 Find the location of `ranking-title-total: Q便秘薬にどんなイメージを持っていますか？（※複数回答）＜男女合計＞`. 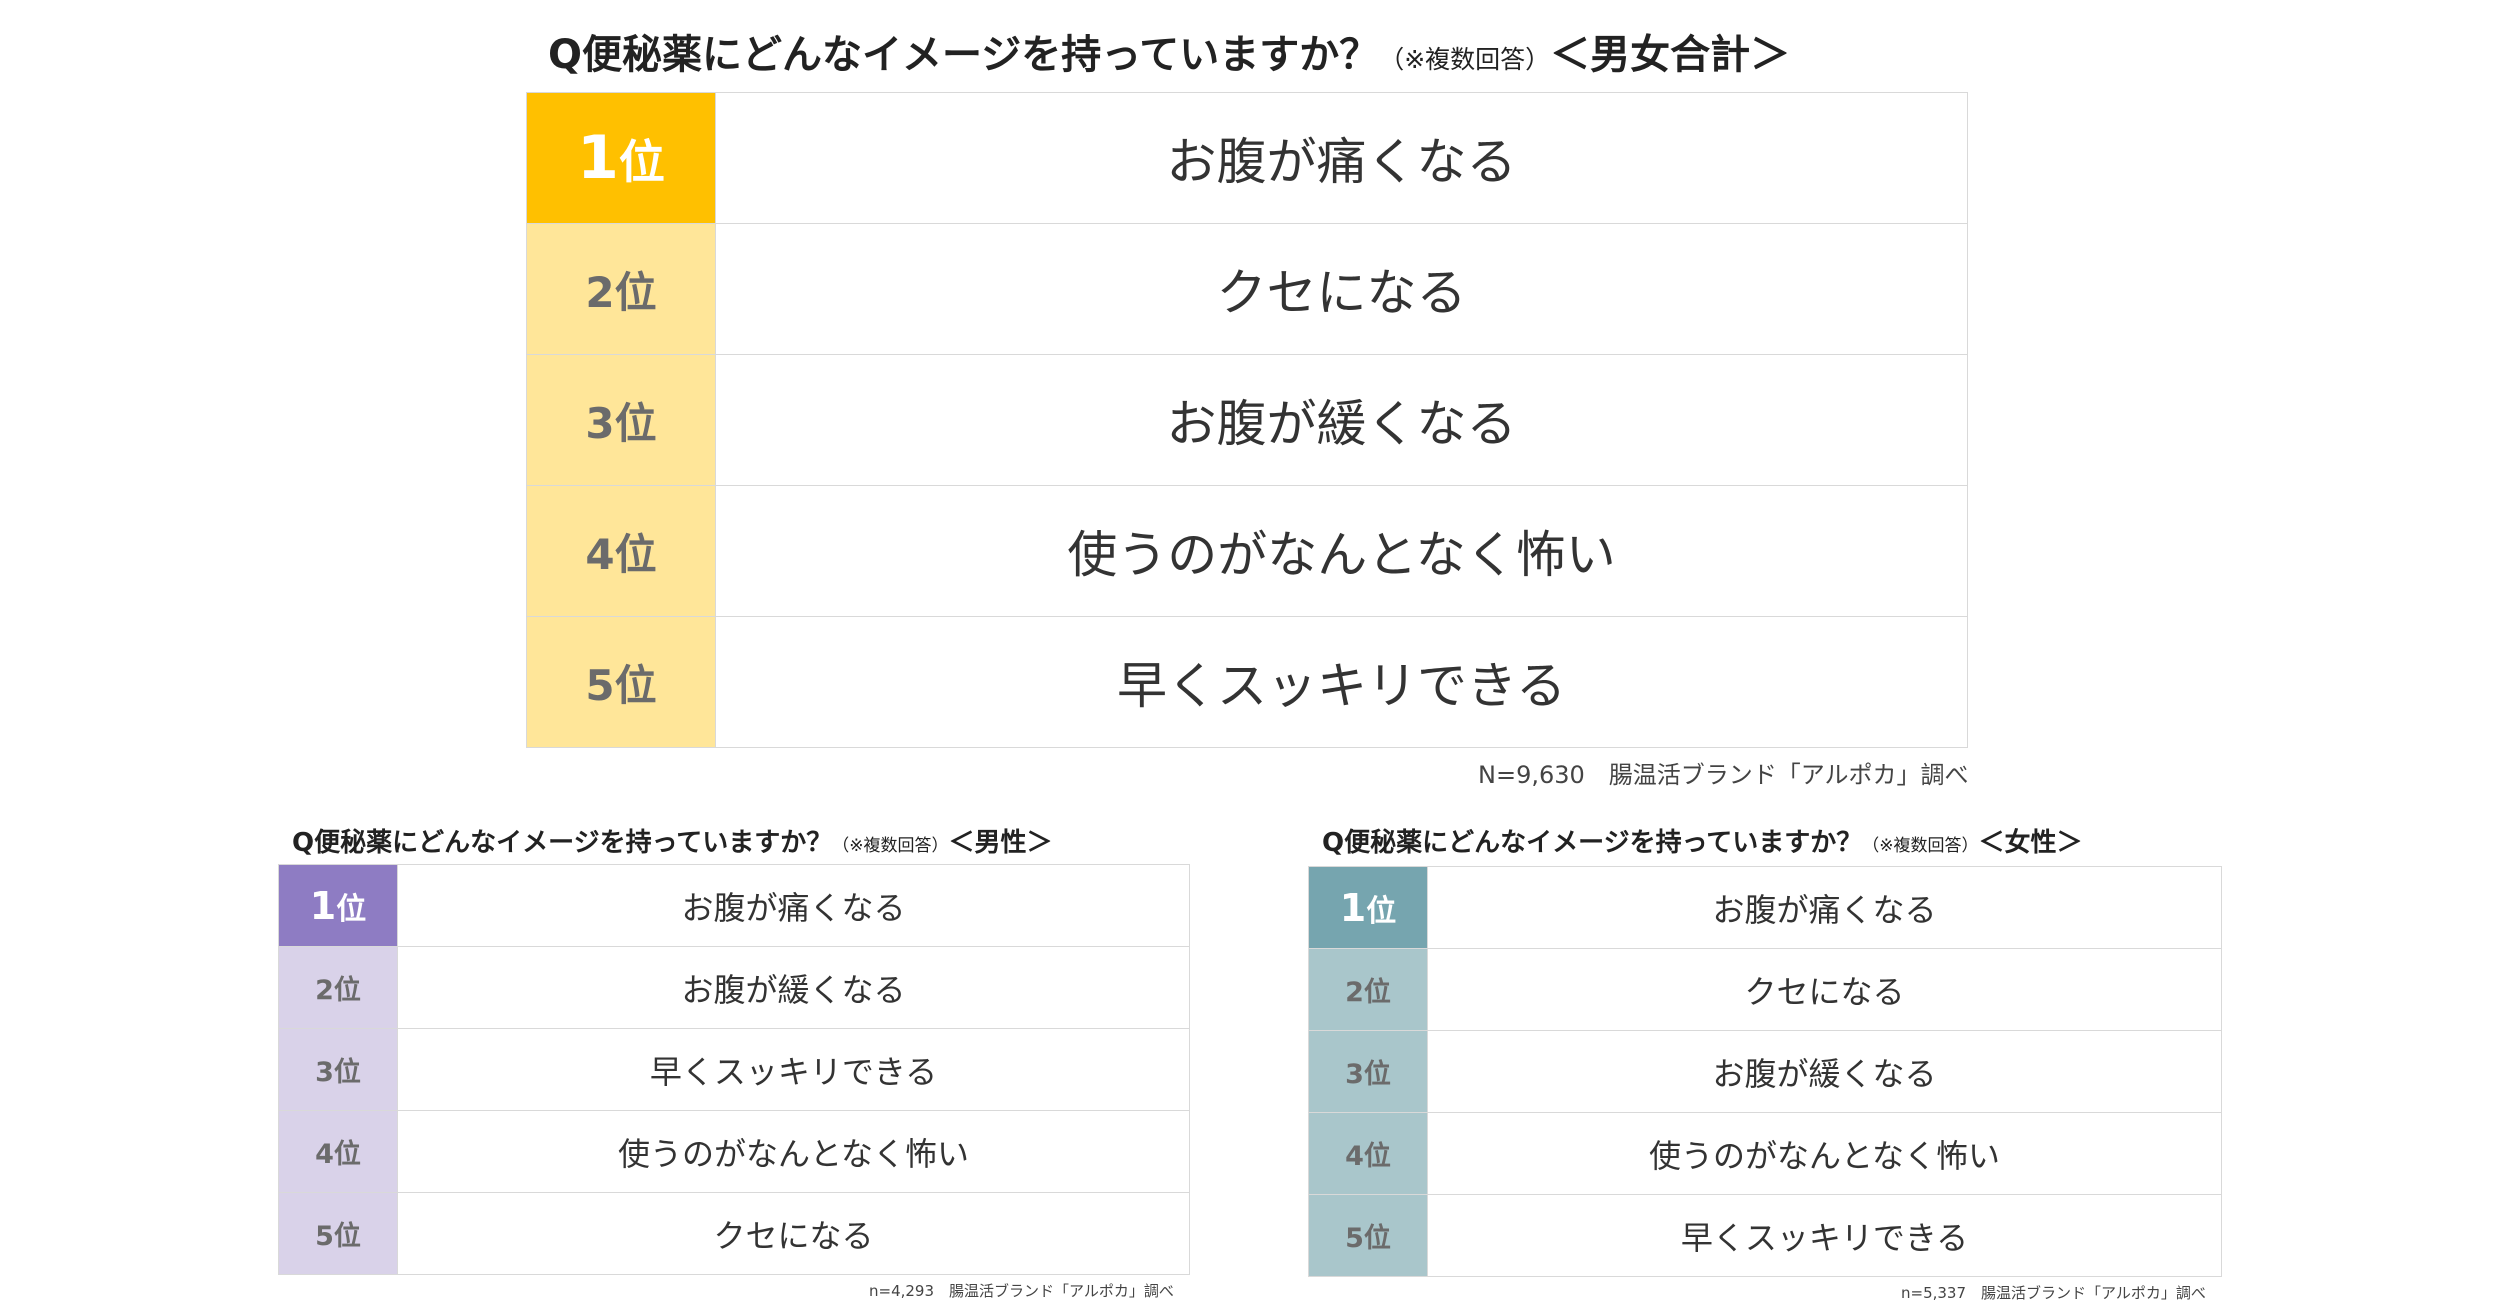

ranking-title-total: Q便秘薬にどんなイメージを持っていますか？（※複数回答）＜男女合計＞ is located at coordinates (1169, 51).